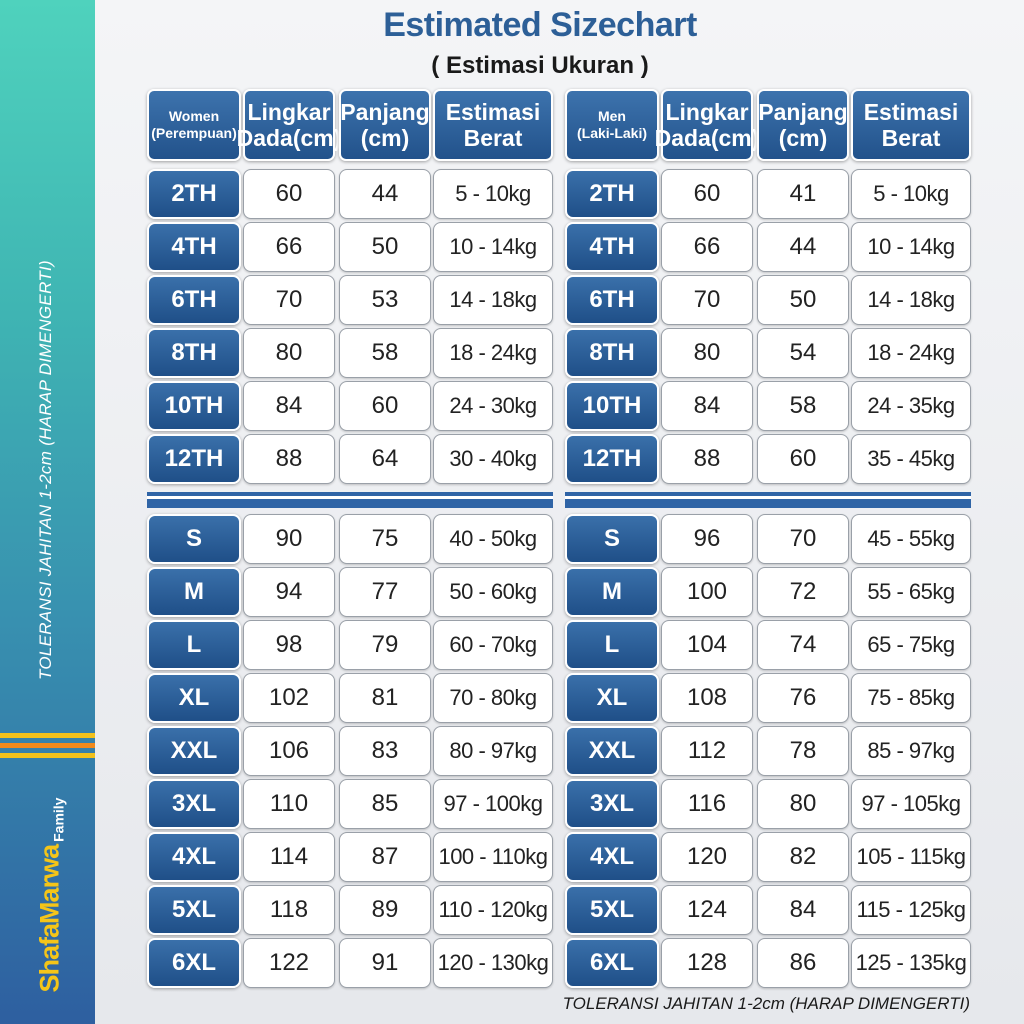 The width and height of the screenshot is (1024, 1024). Describe the element at coordinates (493, 247) in the screenshot. I see `women-kids-cell-weight: 10 - 14kg` at that location.